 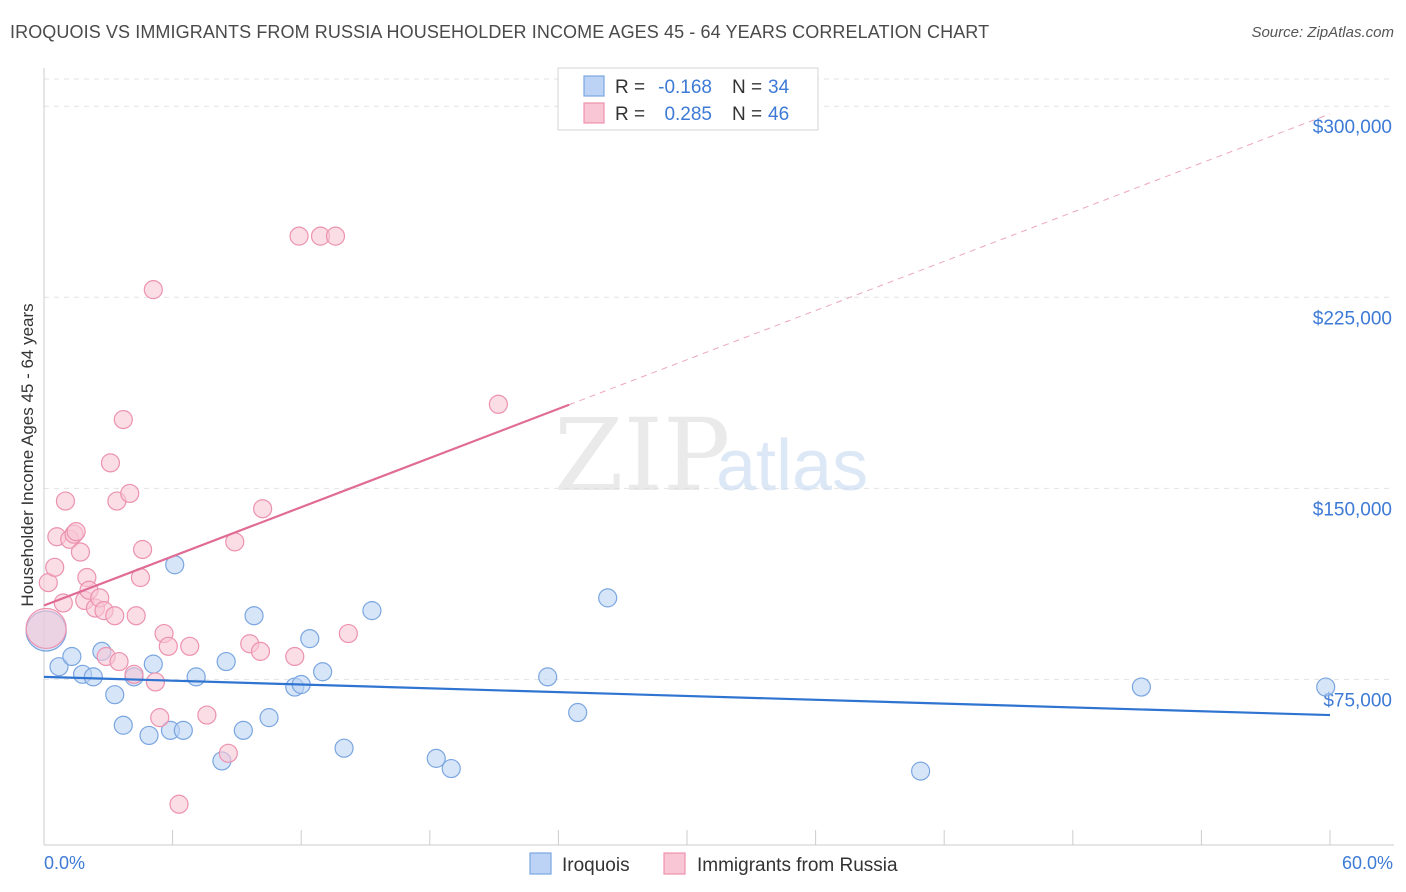 What do you see at coordinates (1367, 863) in the screenshot?
I see `x-tick-label-max: 60.0%` at bounding box center [1367, 863].